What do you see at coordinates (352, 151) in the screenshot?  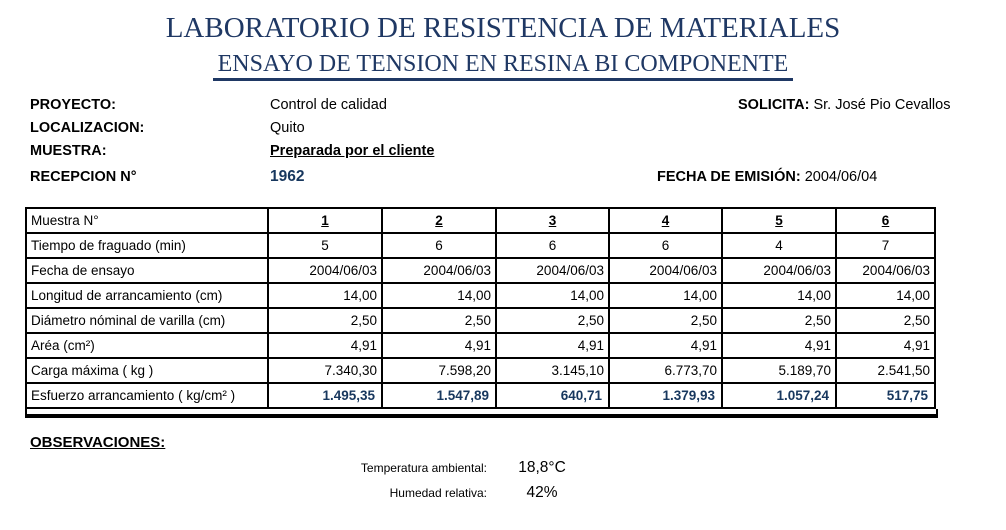 I see `muestra-value: Preparada por el cliente` at bounding box center [352, 151].